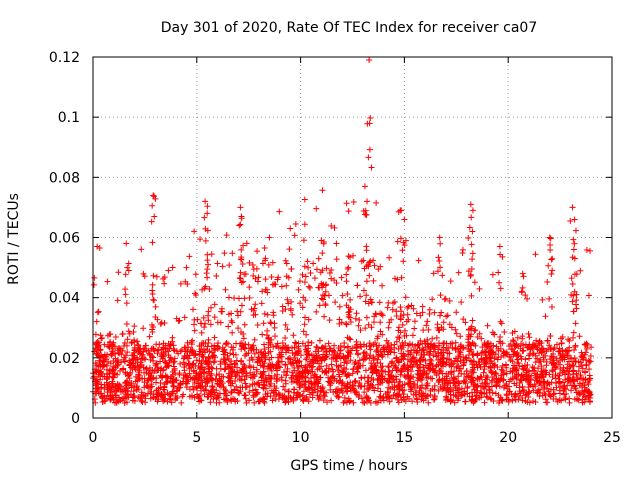 Image resolution: width=640 pixels, height=480 pixels. What do you see at coordinates (93, 438) in the screenshot?
I see `x-tick-label: 0` at bounding box center [93, 438].